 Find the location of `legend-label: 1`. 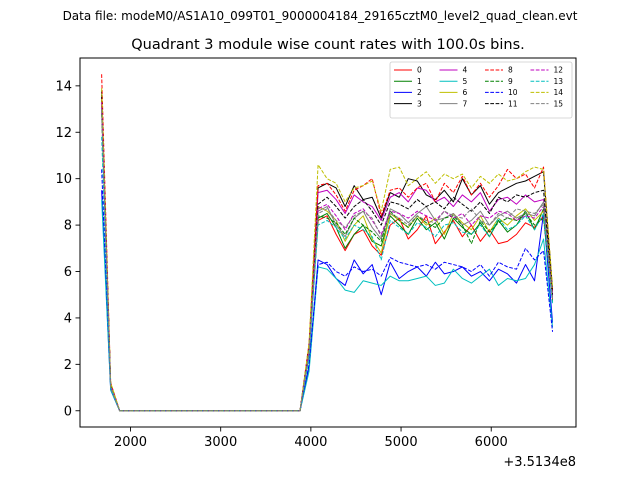

legend-label: 1 is located at coordinates (419, 81).